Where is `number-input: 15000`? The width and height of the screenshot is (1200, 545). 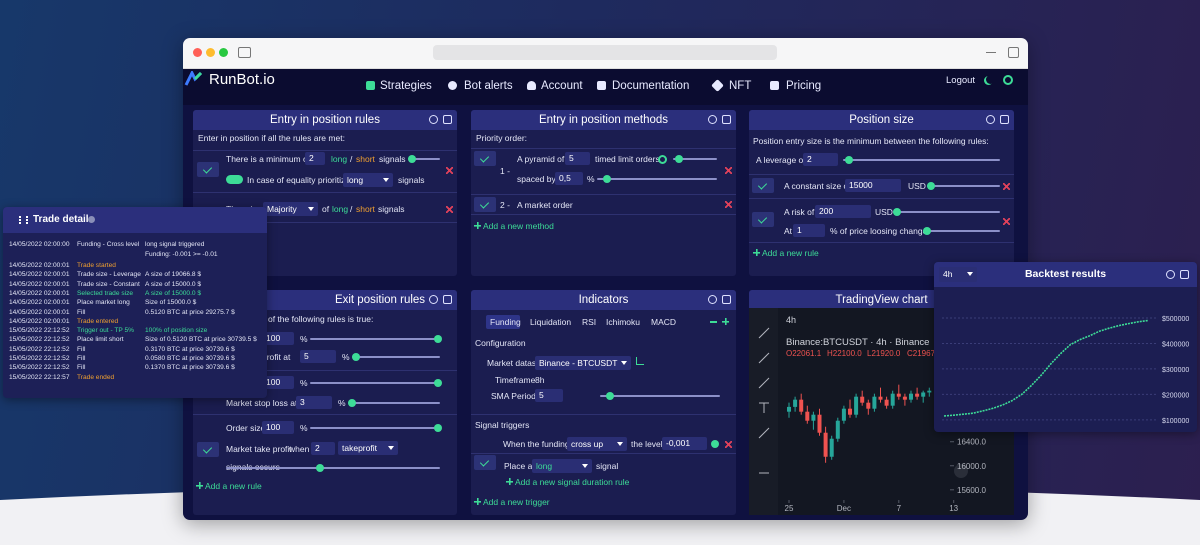 number-input: 15000 is located at coordinates (873, 185).